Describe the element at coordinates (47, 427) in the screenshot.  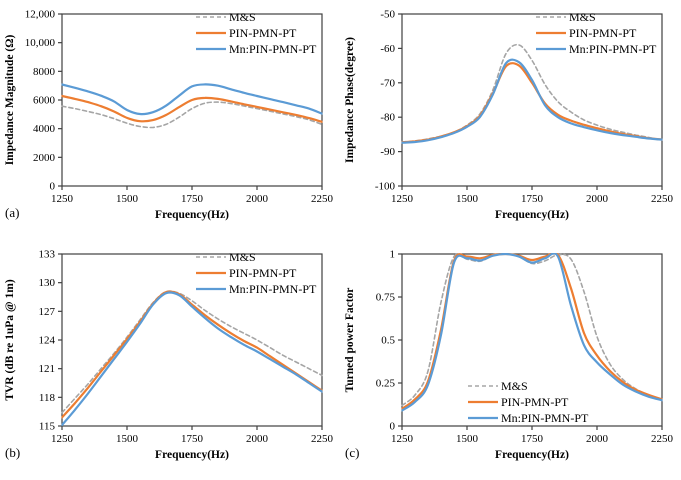
I see `y-tick-label: 115` at that location.